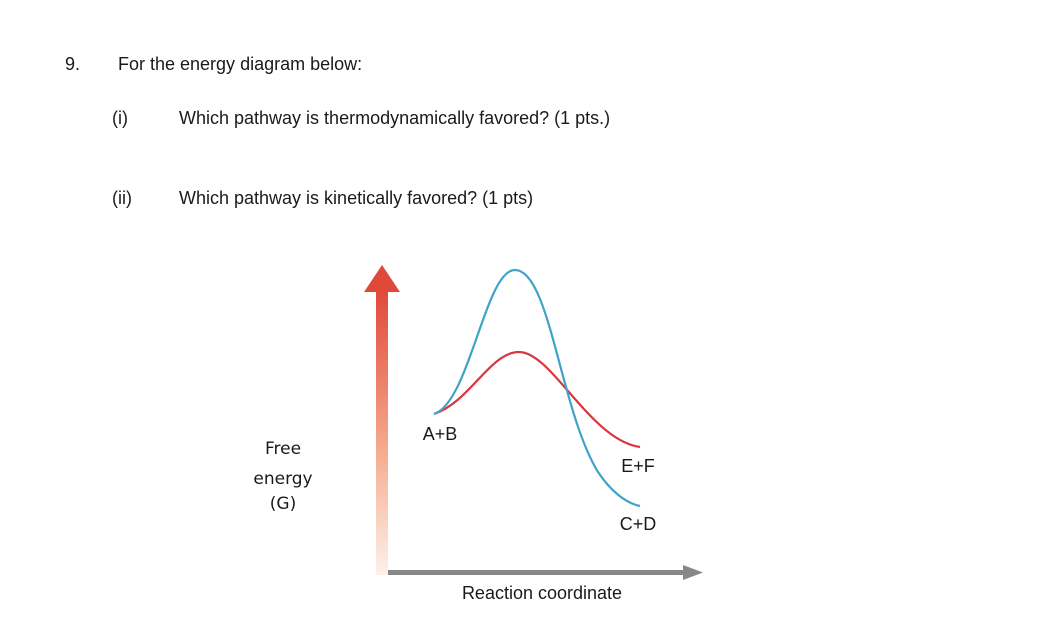 The image size is (1050, 630). Describe the element at coordinates (440, 434) in the screenshot. I see `reactant-label: A+B` at that location.